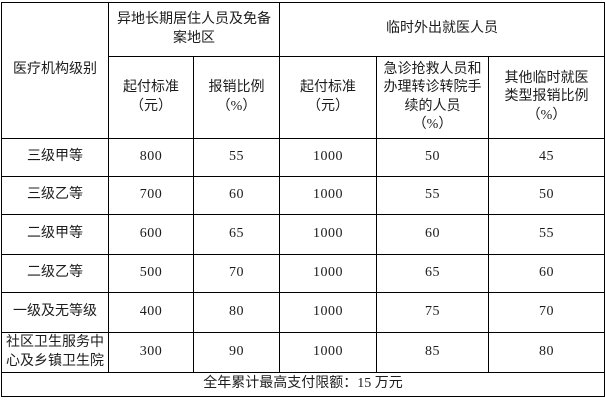 The height and width of the screenshot is (415, 605). I want to click on row-level-cell: 二级乙等, so click(55, 273).